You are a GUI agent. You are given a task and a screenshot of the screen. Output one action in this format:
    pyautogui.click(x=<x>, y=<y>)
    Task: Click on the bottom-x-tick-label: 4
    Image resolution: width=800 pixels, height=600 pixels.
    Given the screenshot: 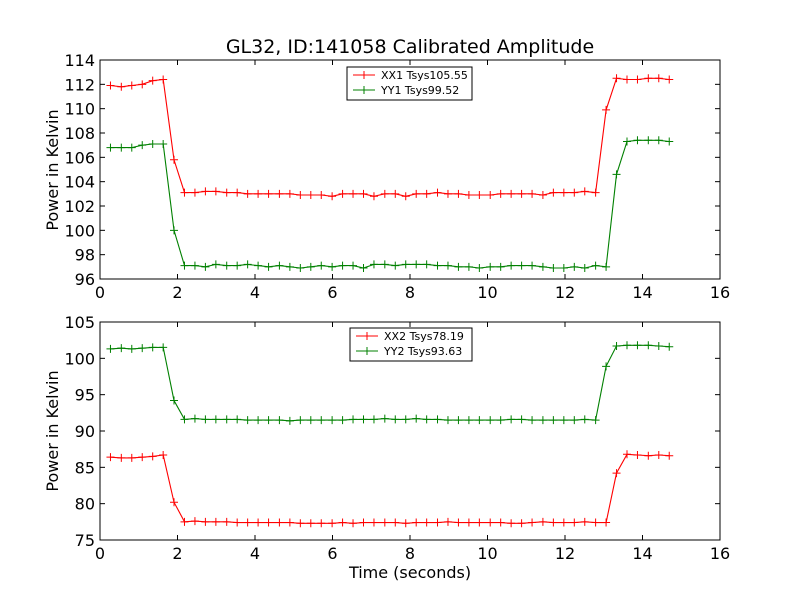 What is the action you would take?
    pyautogui.click(x=255, y=553)
    